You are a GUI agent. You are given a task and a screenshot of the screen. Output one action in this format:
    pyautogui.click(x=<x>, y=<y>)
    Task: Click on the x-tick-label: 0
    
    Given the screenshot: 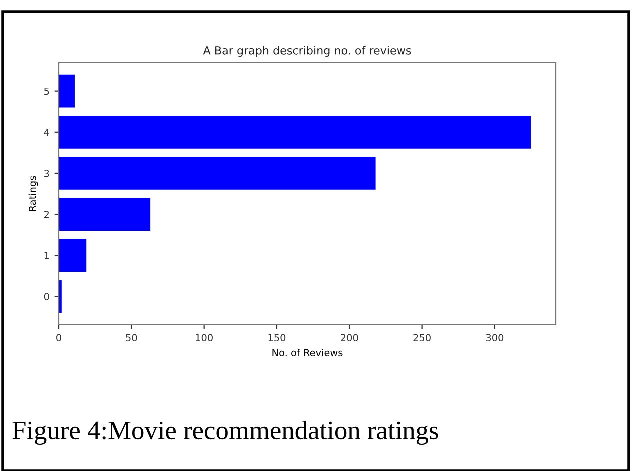 What is the action you would take?
    pyautogui.click(x=59, y=338)
    